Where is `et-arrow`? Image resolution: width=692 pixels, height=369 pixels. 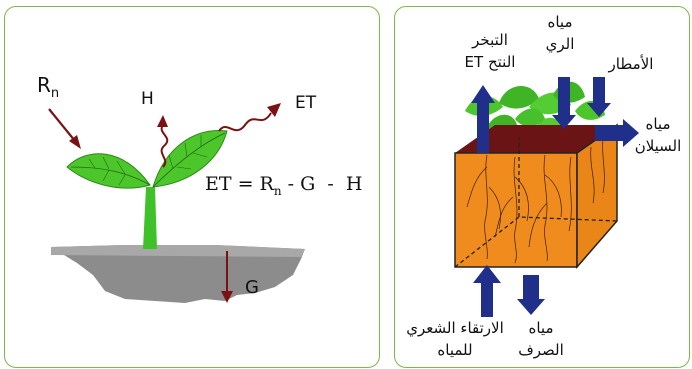 et-arrow is located at coordinates (245, 122).